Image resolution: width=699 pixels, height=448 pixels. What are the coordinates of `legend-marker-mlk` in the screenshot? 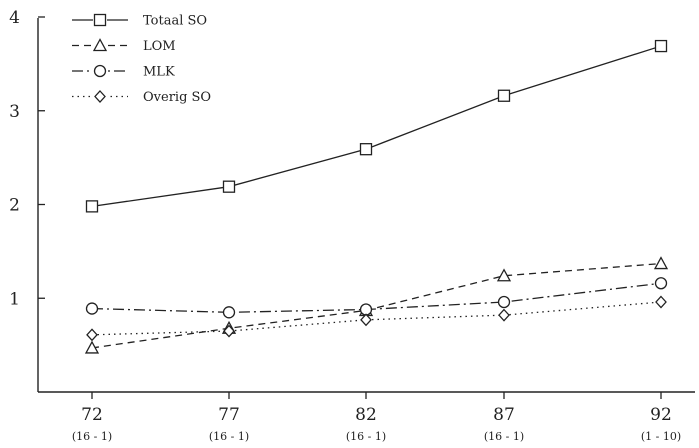 It's located at (100, 71).